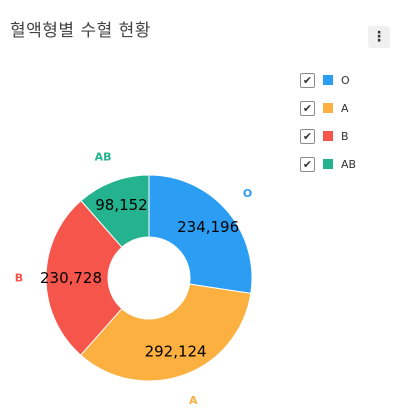 The width and height of the screenshot is (414, 418). I want to click on chart-title: 혈액형별 수혈 현황, so click(80, 31).